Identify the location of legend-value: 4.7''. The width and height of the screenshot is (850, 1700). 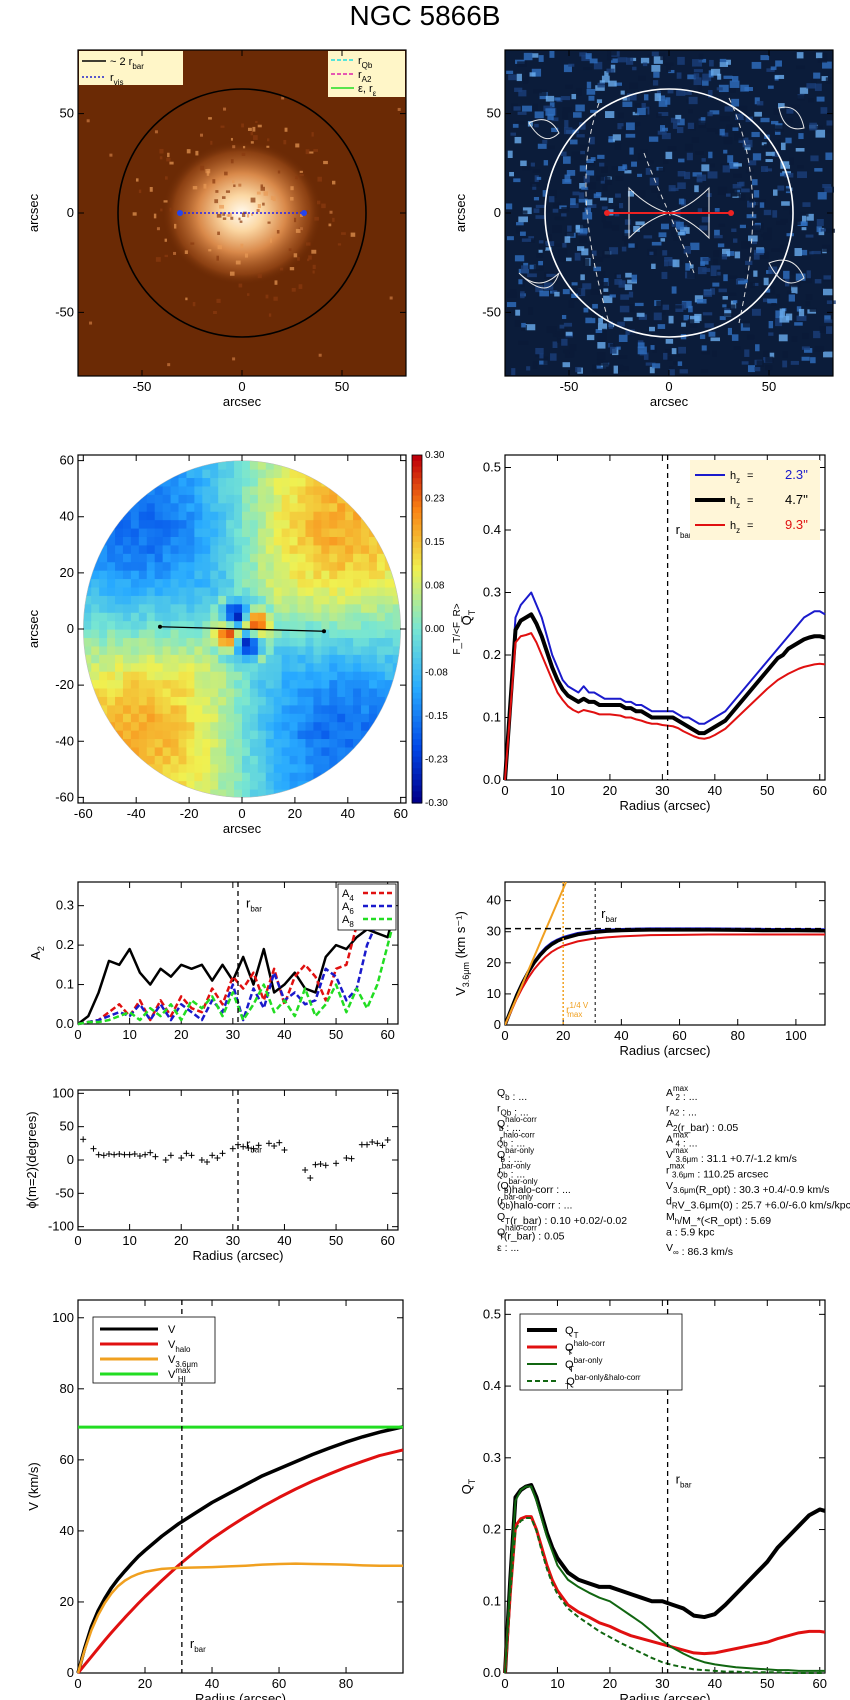
(796, 499).